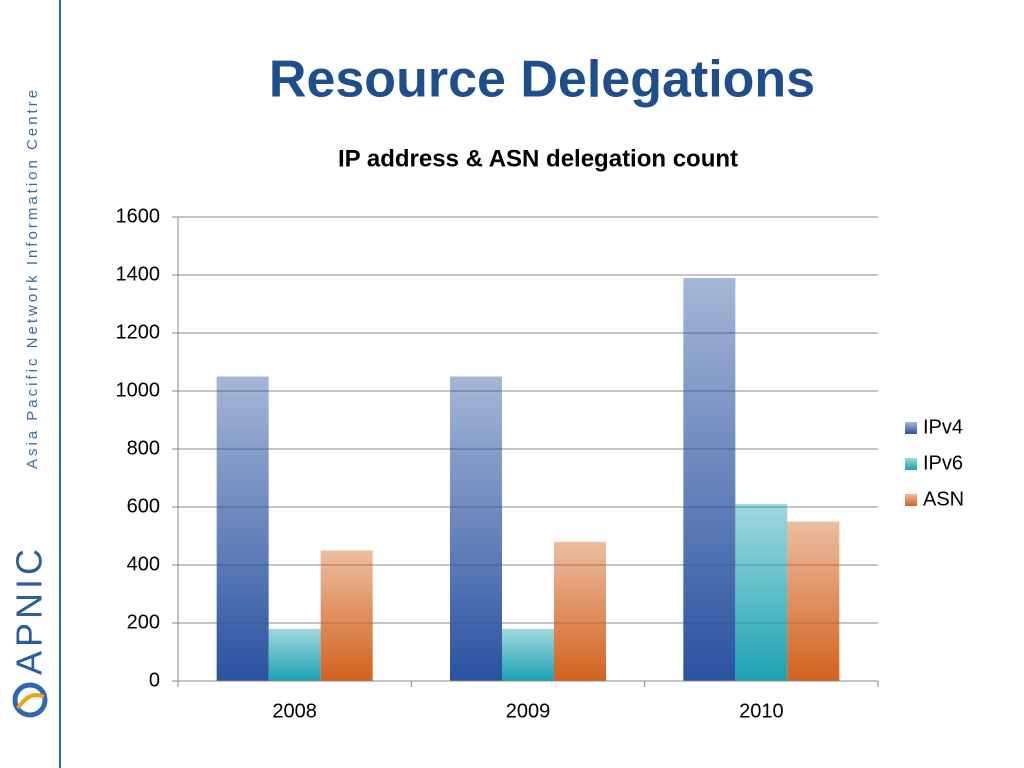 The height and width of the screenshot is (768, 1024). Describe the element at coordinates (943, 427) in the screenshot. I see `legend-label: IPv4` at that location.